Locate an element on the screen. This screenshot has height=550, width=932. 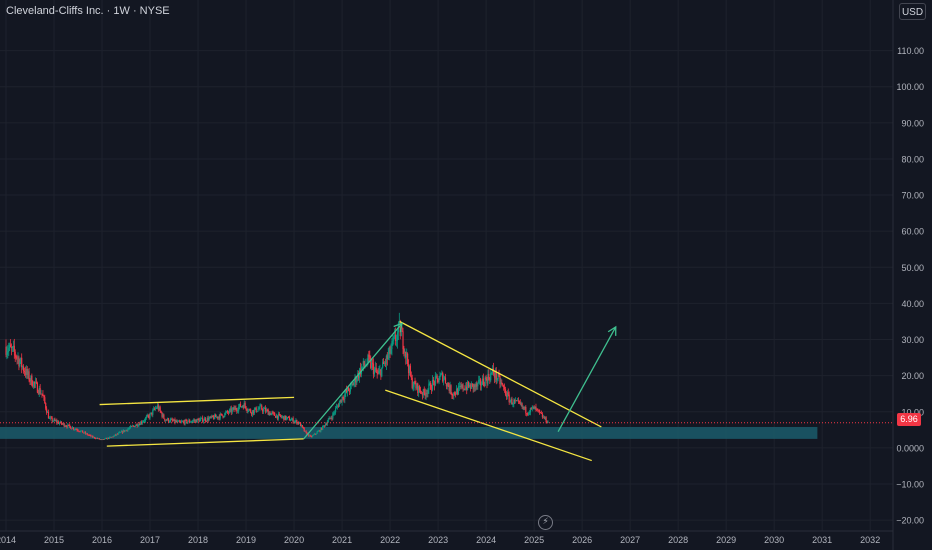
x-tick-label: 2026 is located at coordinates (582, 540).